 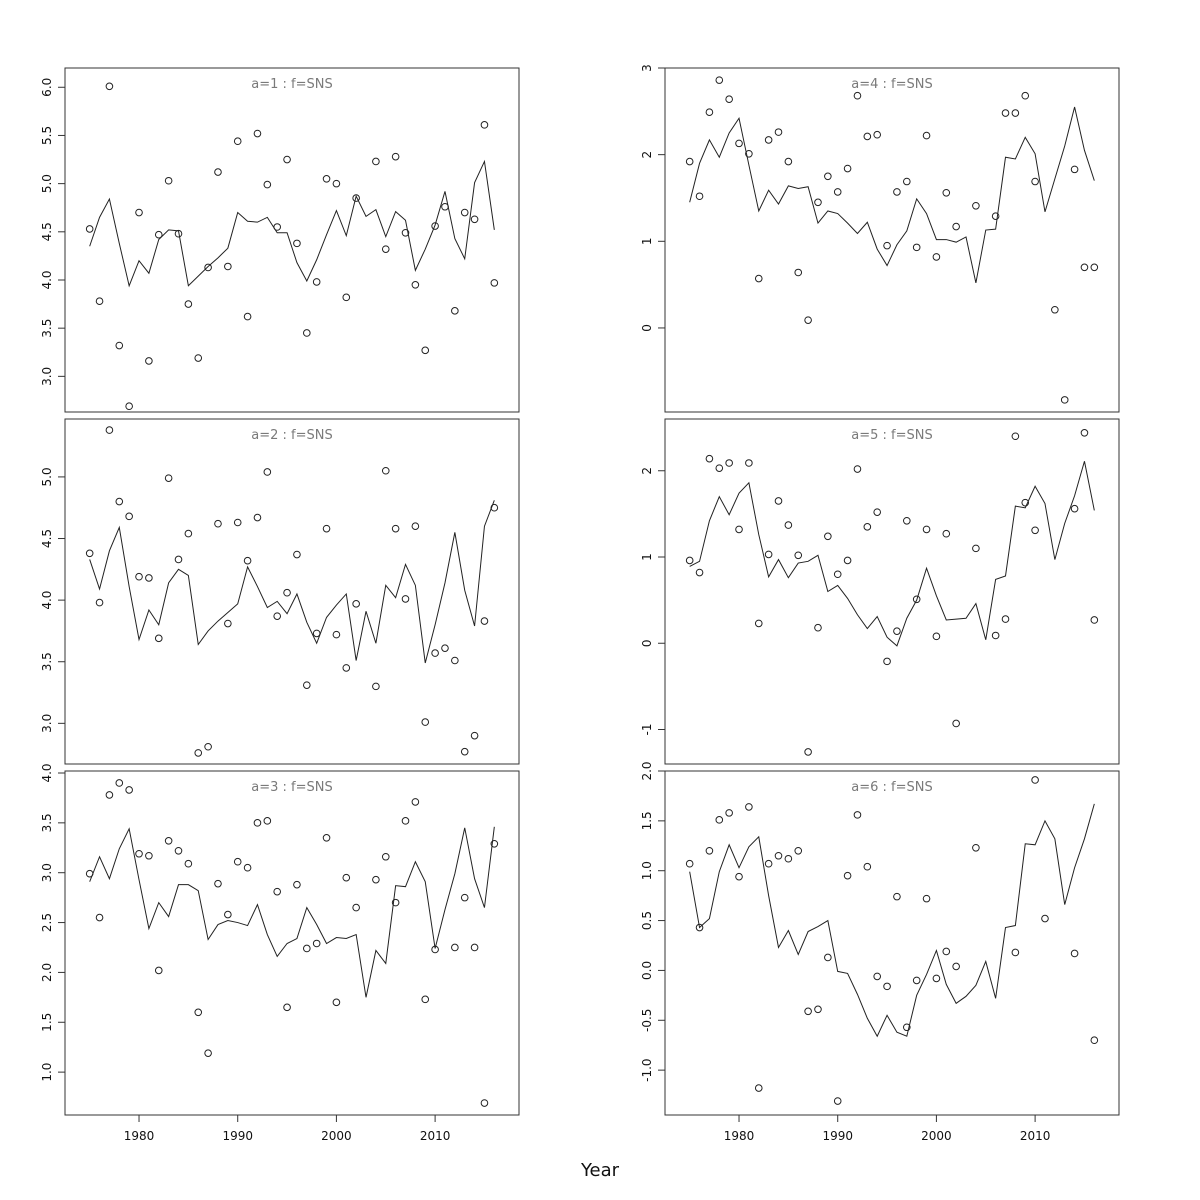 I want to click on y-tick-label: 2.0, so click(x=47, y=972).